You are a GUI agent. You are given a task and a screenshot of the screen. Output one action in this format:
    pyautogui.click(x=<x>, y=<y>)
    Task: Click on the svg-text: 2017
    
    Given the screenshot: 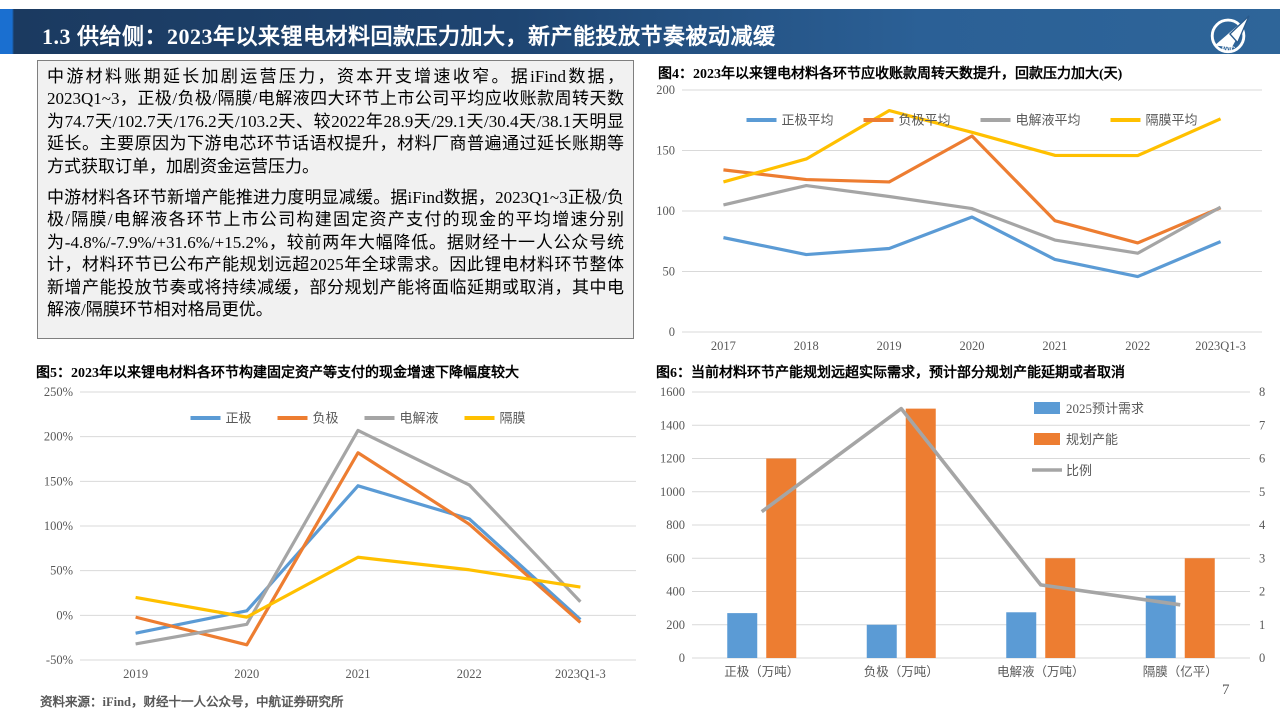 What is the action you would take?
    pyautogui.click(x=723, y=346)
    